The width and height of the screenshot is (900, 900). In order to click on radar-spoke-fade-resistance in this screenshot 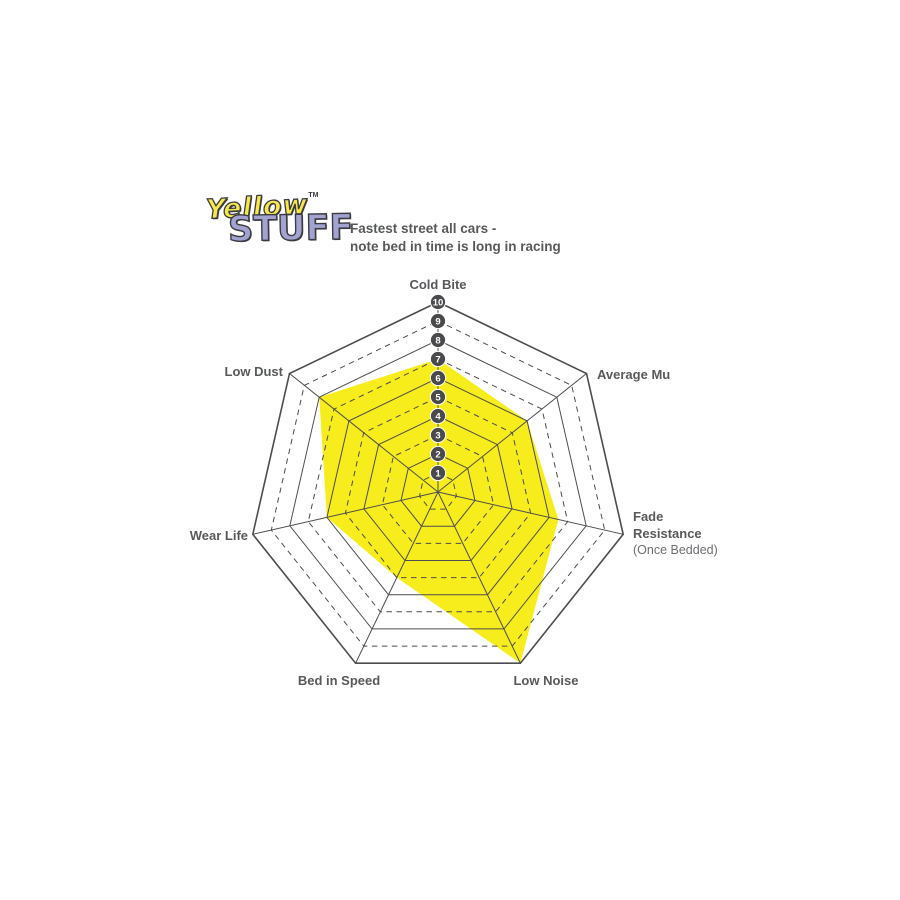, I will do `click(530, 513)`.